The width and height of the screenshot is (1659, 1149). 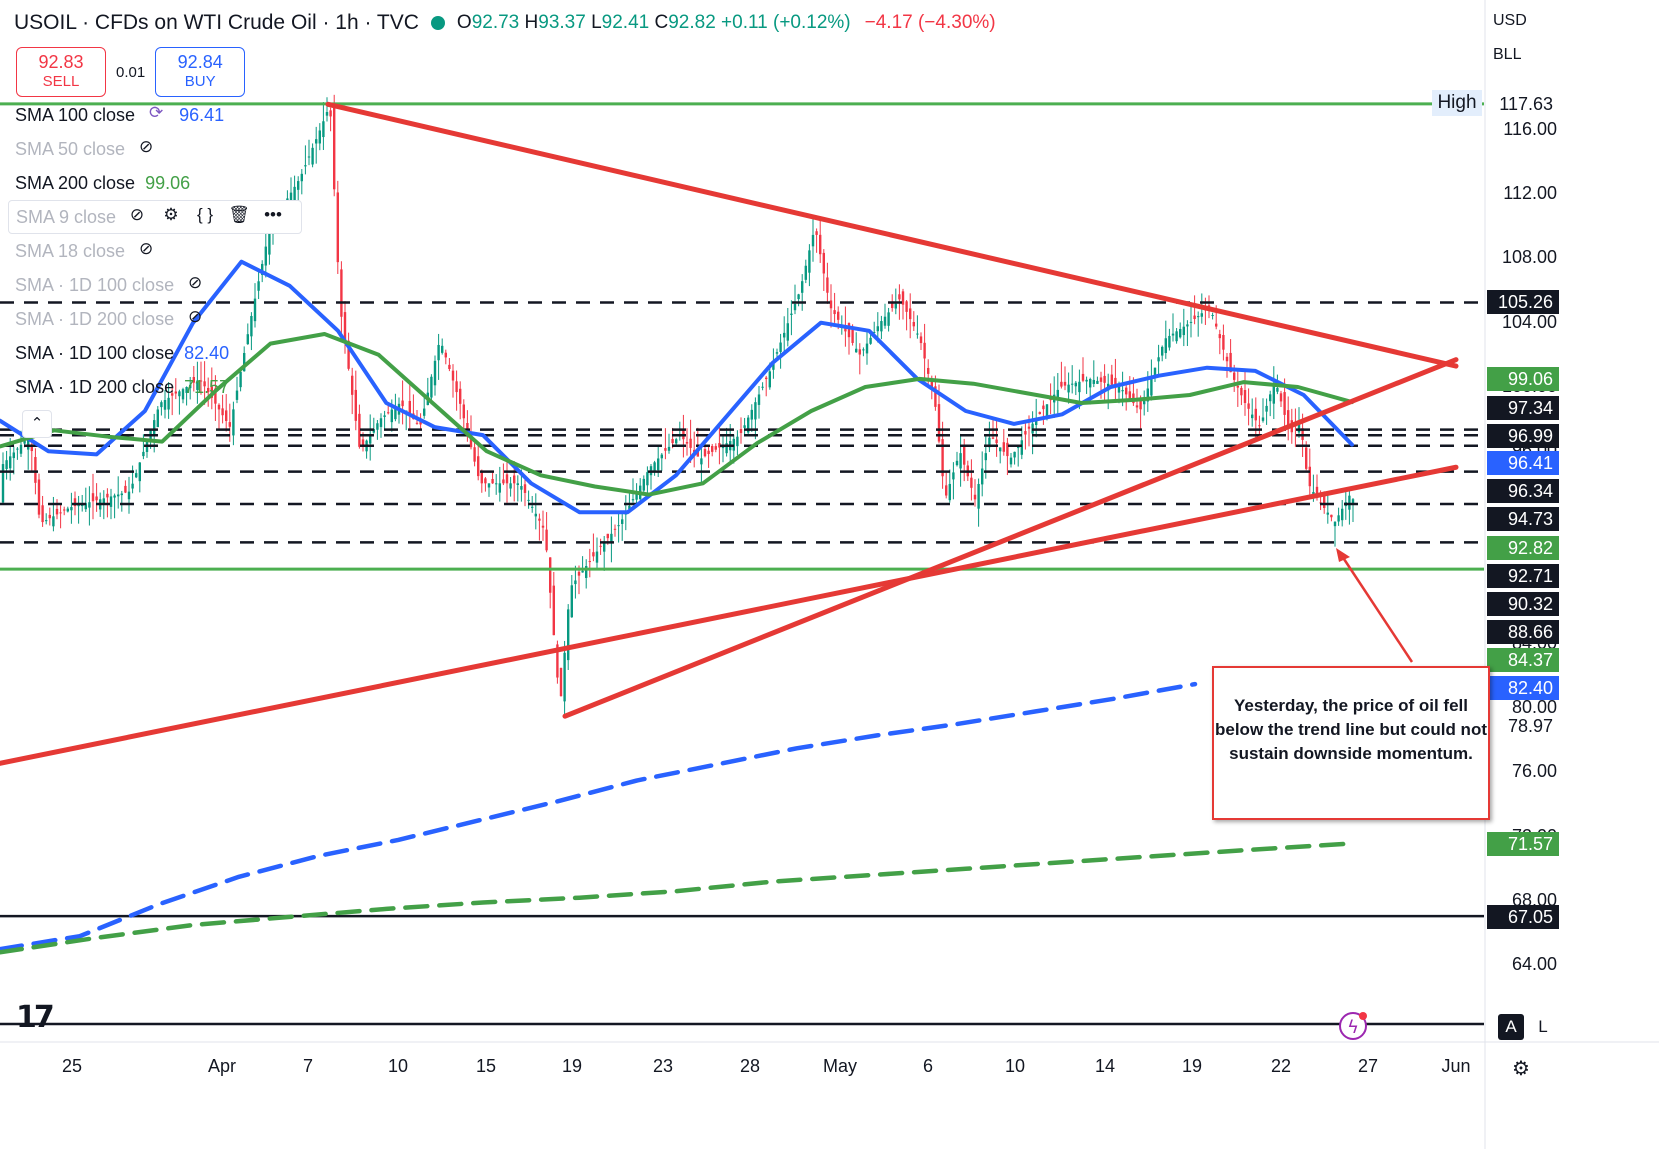 I want to click on source-code-icon: { }, so click(x=205, y=214).